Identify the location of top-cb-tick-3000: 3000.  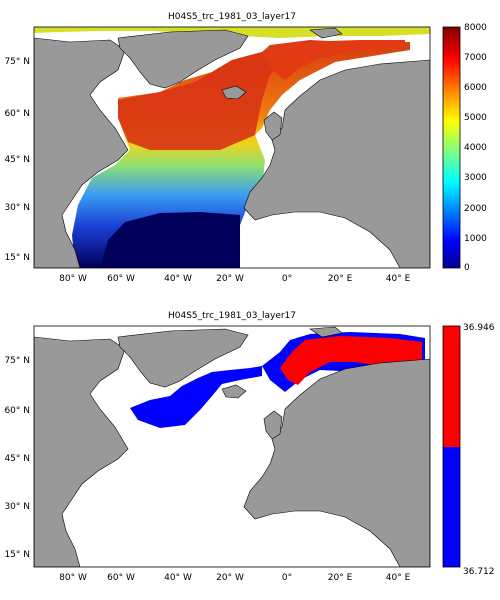
(475, 178).